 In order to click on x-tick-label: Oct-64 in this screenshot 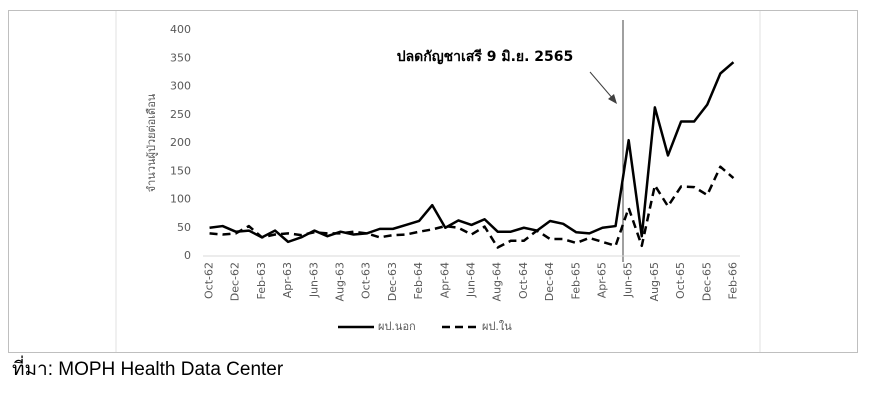, I will do `click(523, 280)`.